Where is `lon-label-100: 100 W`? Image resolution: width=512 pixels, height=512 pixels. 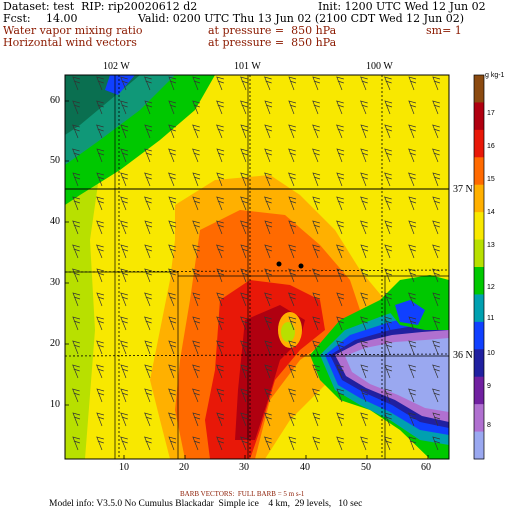
lon-label-100: 100 W is located at coordinates (379, 66).